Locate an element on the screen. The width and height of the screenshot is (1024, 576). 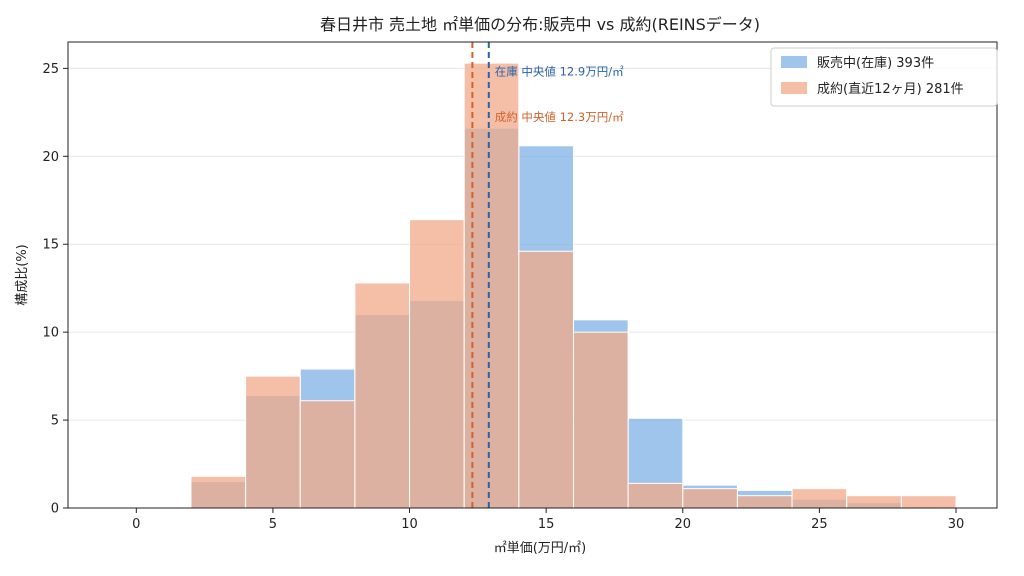
legend-swatch-inventory is located at coordinates (794, 62).